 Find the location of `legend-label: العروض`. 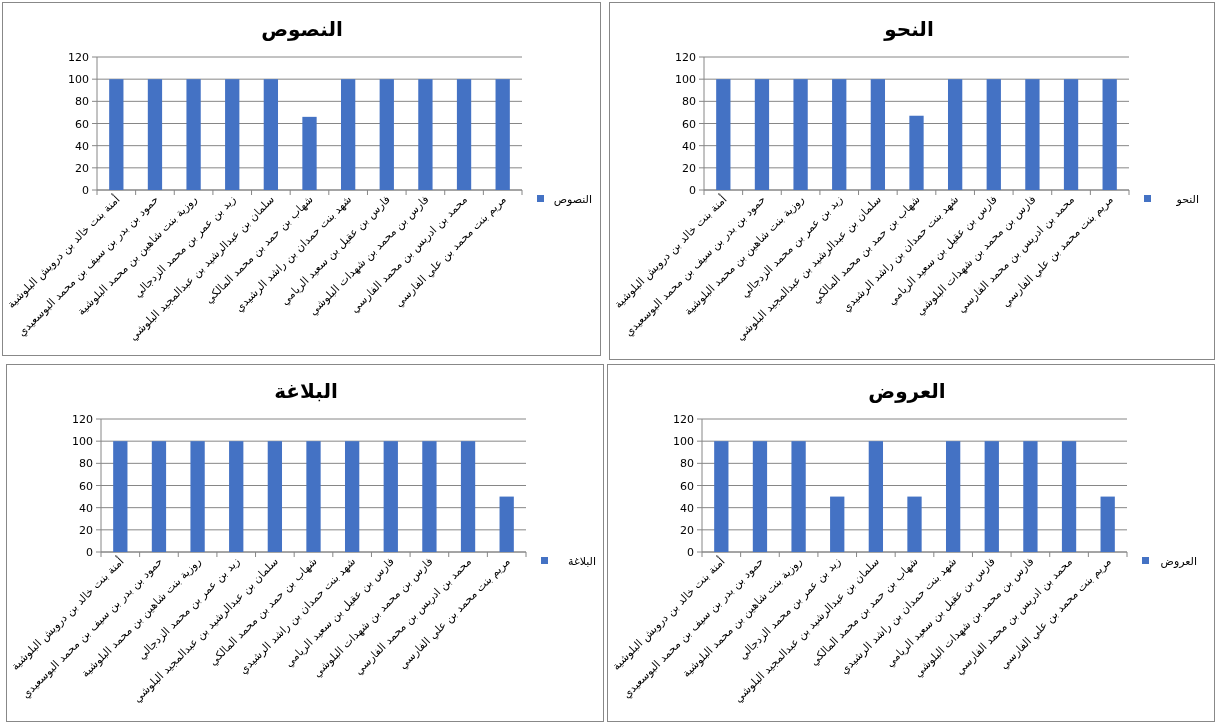

legend-label: العروض is located at coordinates (1178, 561).